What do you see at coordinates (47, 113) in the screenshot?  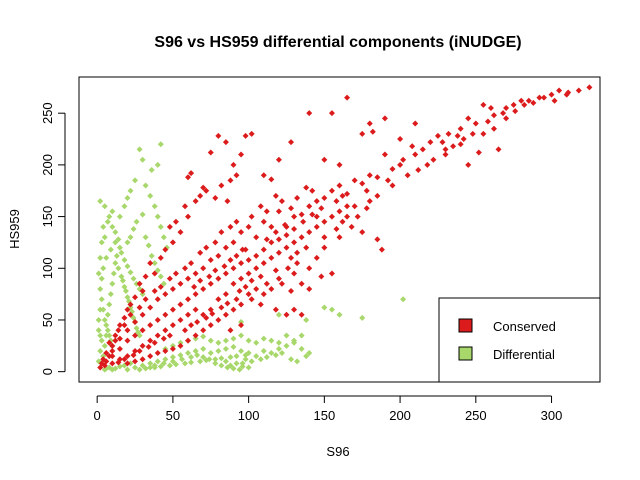 I see `y-tick-label: 250` at bounding box center [47, 113].